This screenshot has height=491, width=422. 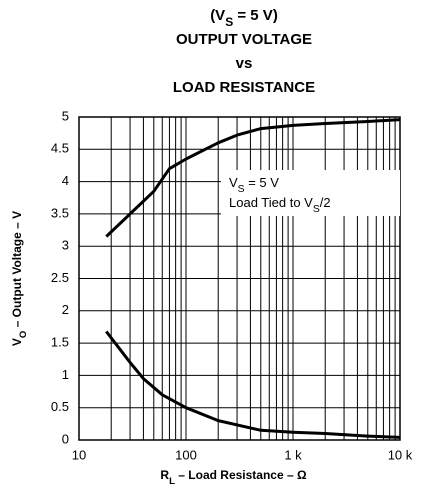 What do you see at coordinates (60, 342) in the screenshot?
I see `y-tick-label: 1.5` at bounding box center [60, 342].